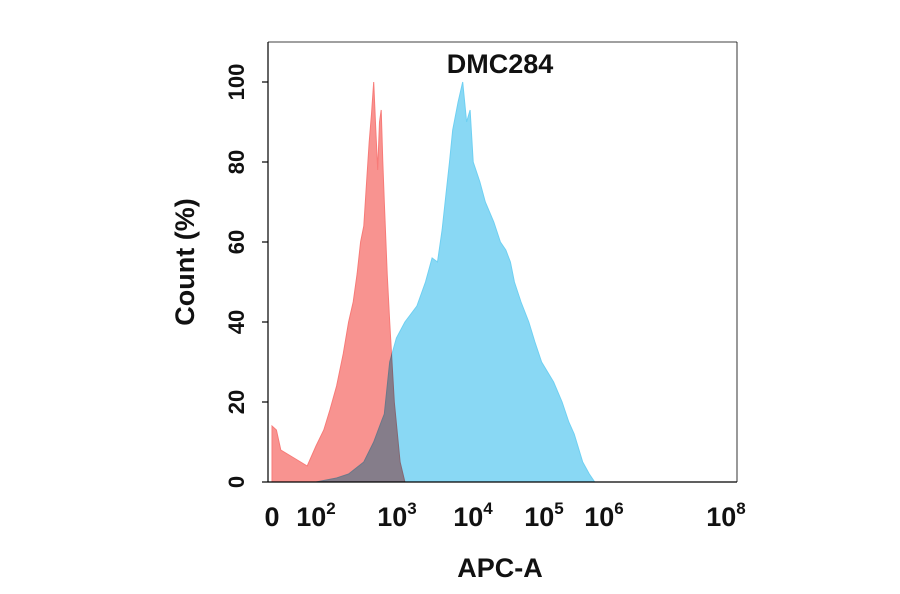  Describe the element at coordinates (330, 508) in the screenshot. I see `x-tick-exponent: 2` at that location.